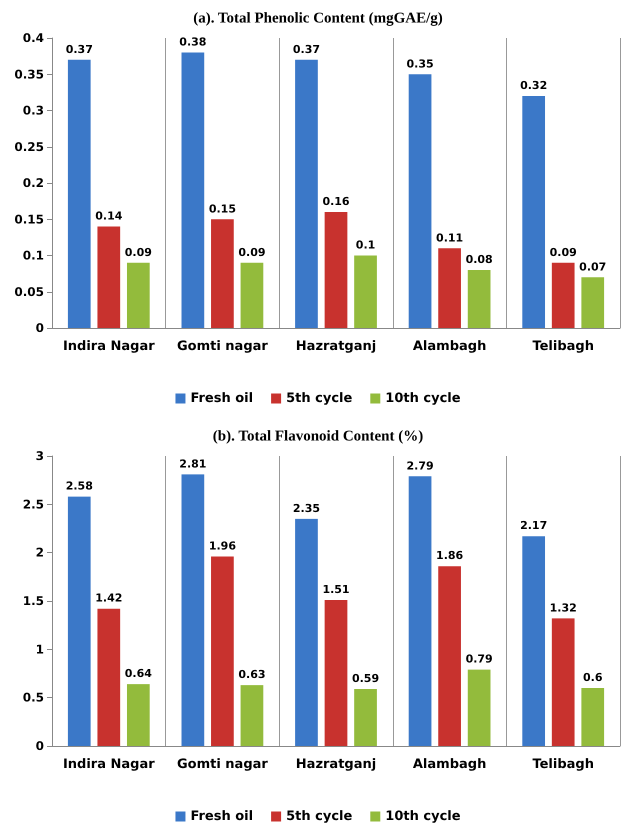 The height and width of the screenshot is (837, 636). Describe the element at coordinates (336, 201) in the screenshot. I see `data-label: 0.16` at that location.